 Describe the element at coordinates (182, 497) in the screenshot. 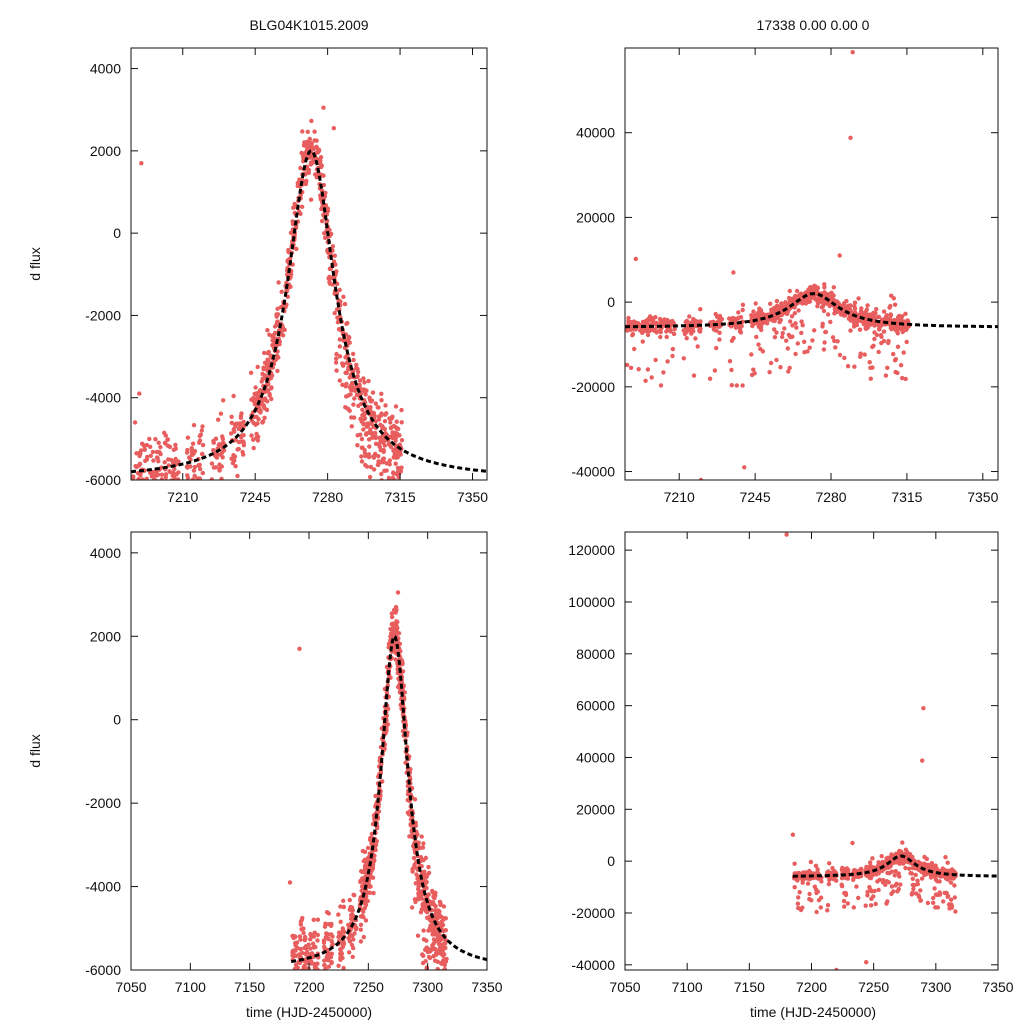

I see `x-tick-label: 7210` at that location.